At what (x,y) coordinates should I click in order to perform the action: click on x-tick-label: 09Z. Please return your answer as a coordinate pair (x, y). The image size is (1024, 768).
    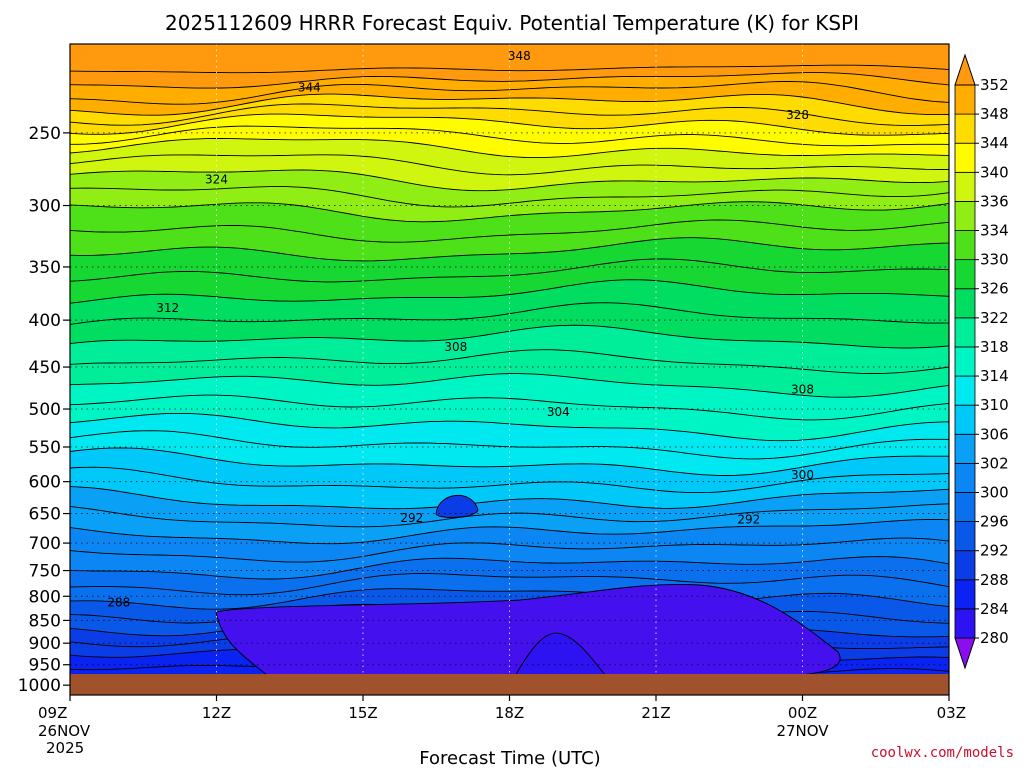
    Looking at the image, I should click on (52, 713).